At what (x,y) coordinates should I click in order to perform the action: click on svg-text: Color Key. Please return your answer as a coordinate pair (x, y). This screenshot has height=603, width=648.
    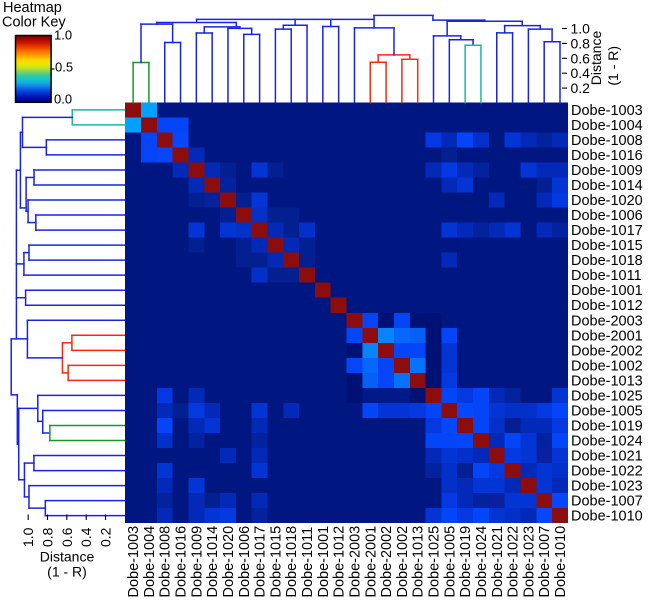
    Looking at the image, I should click on (34, 23).